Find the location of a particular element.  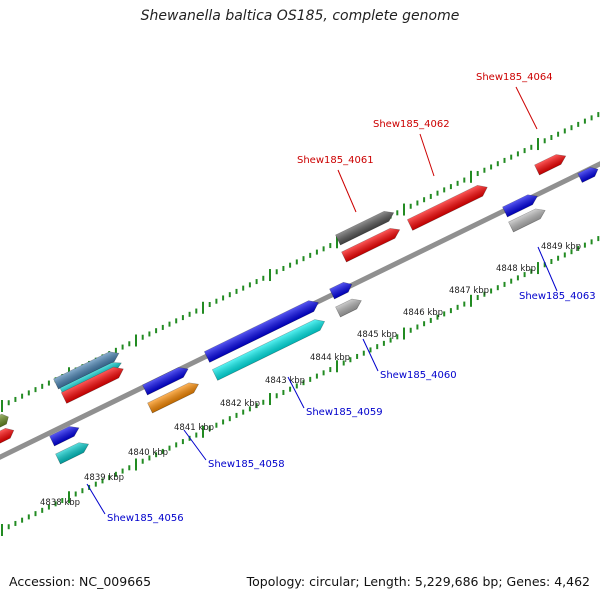

feature-olive is located at coordinates (4, 421).